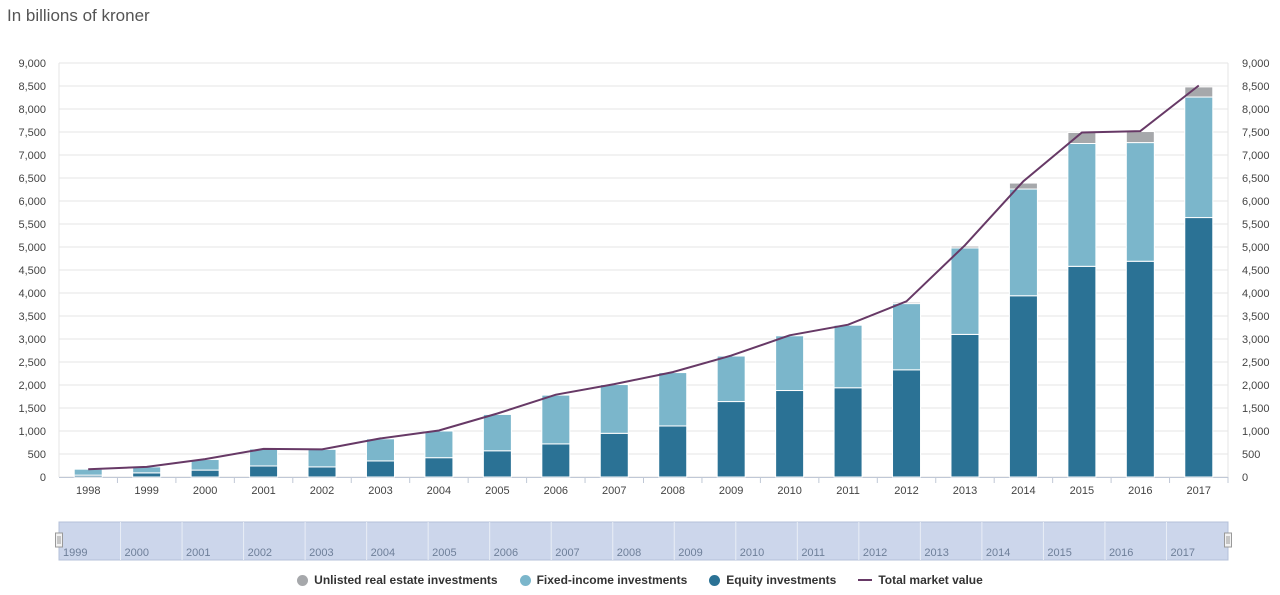  Describe the element at coordinates (78, 15) in the screenshot. I see `chart-subtitle: In billions of kroner` at that location.